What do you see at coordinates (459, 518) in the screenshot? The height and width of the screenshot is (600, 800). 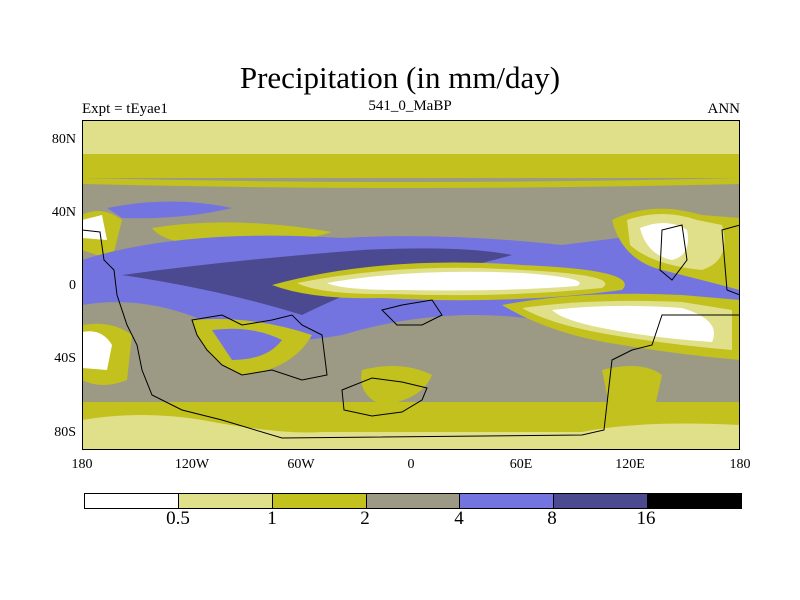 I see `colorbar-label: 4` at bounding box center [459, 518].